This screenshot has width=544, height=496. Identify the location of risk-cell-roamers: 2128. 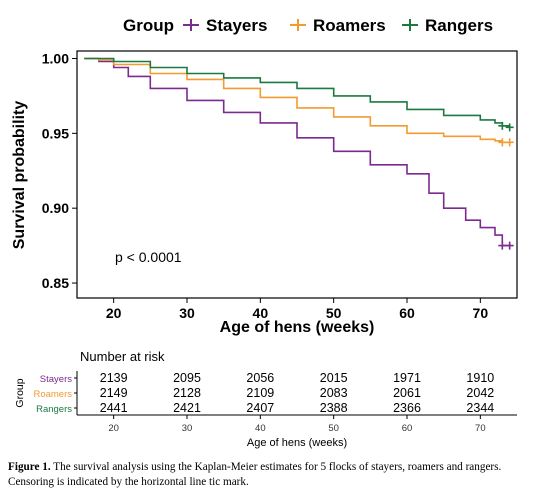
(187, 393).